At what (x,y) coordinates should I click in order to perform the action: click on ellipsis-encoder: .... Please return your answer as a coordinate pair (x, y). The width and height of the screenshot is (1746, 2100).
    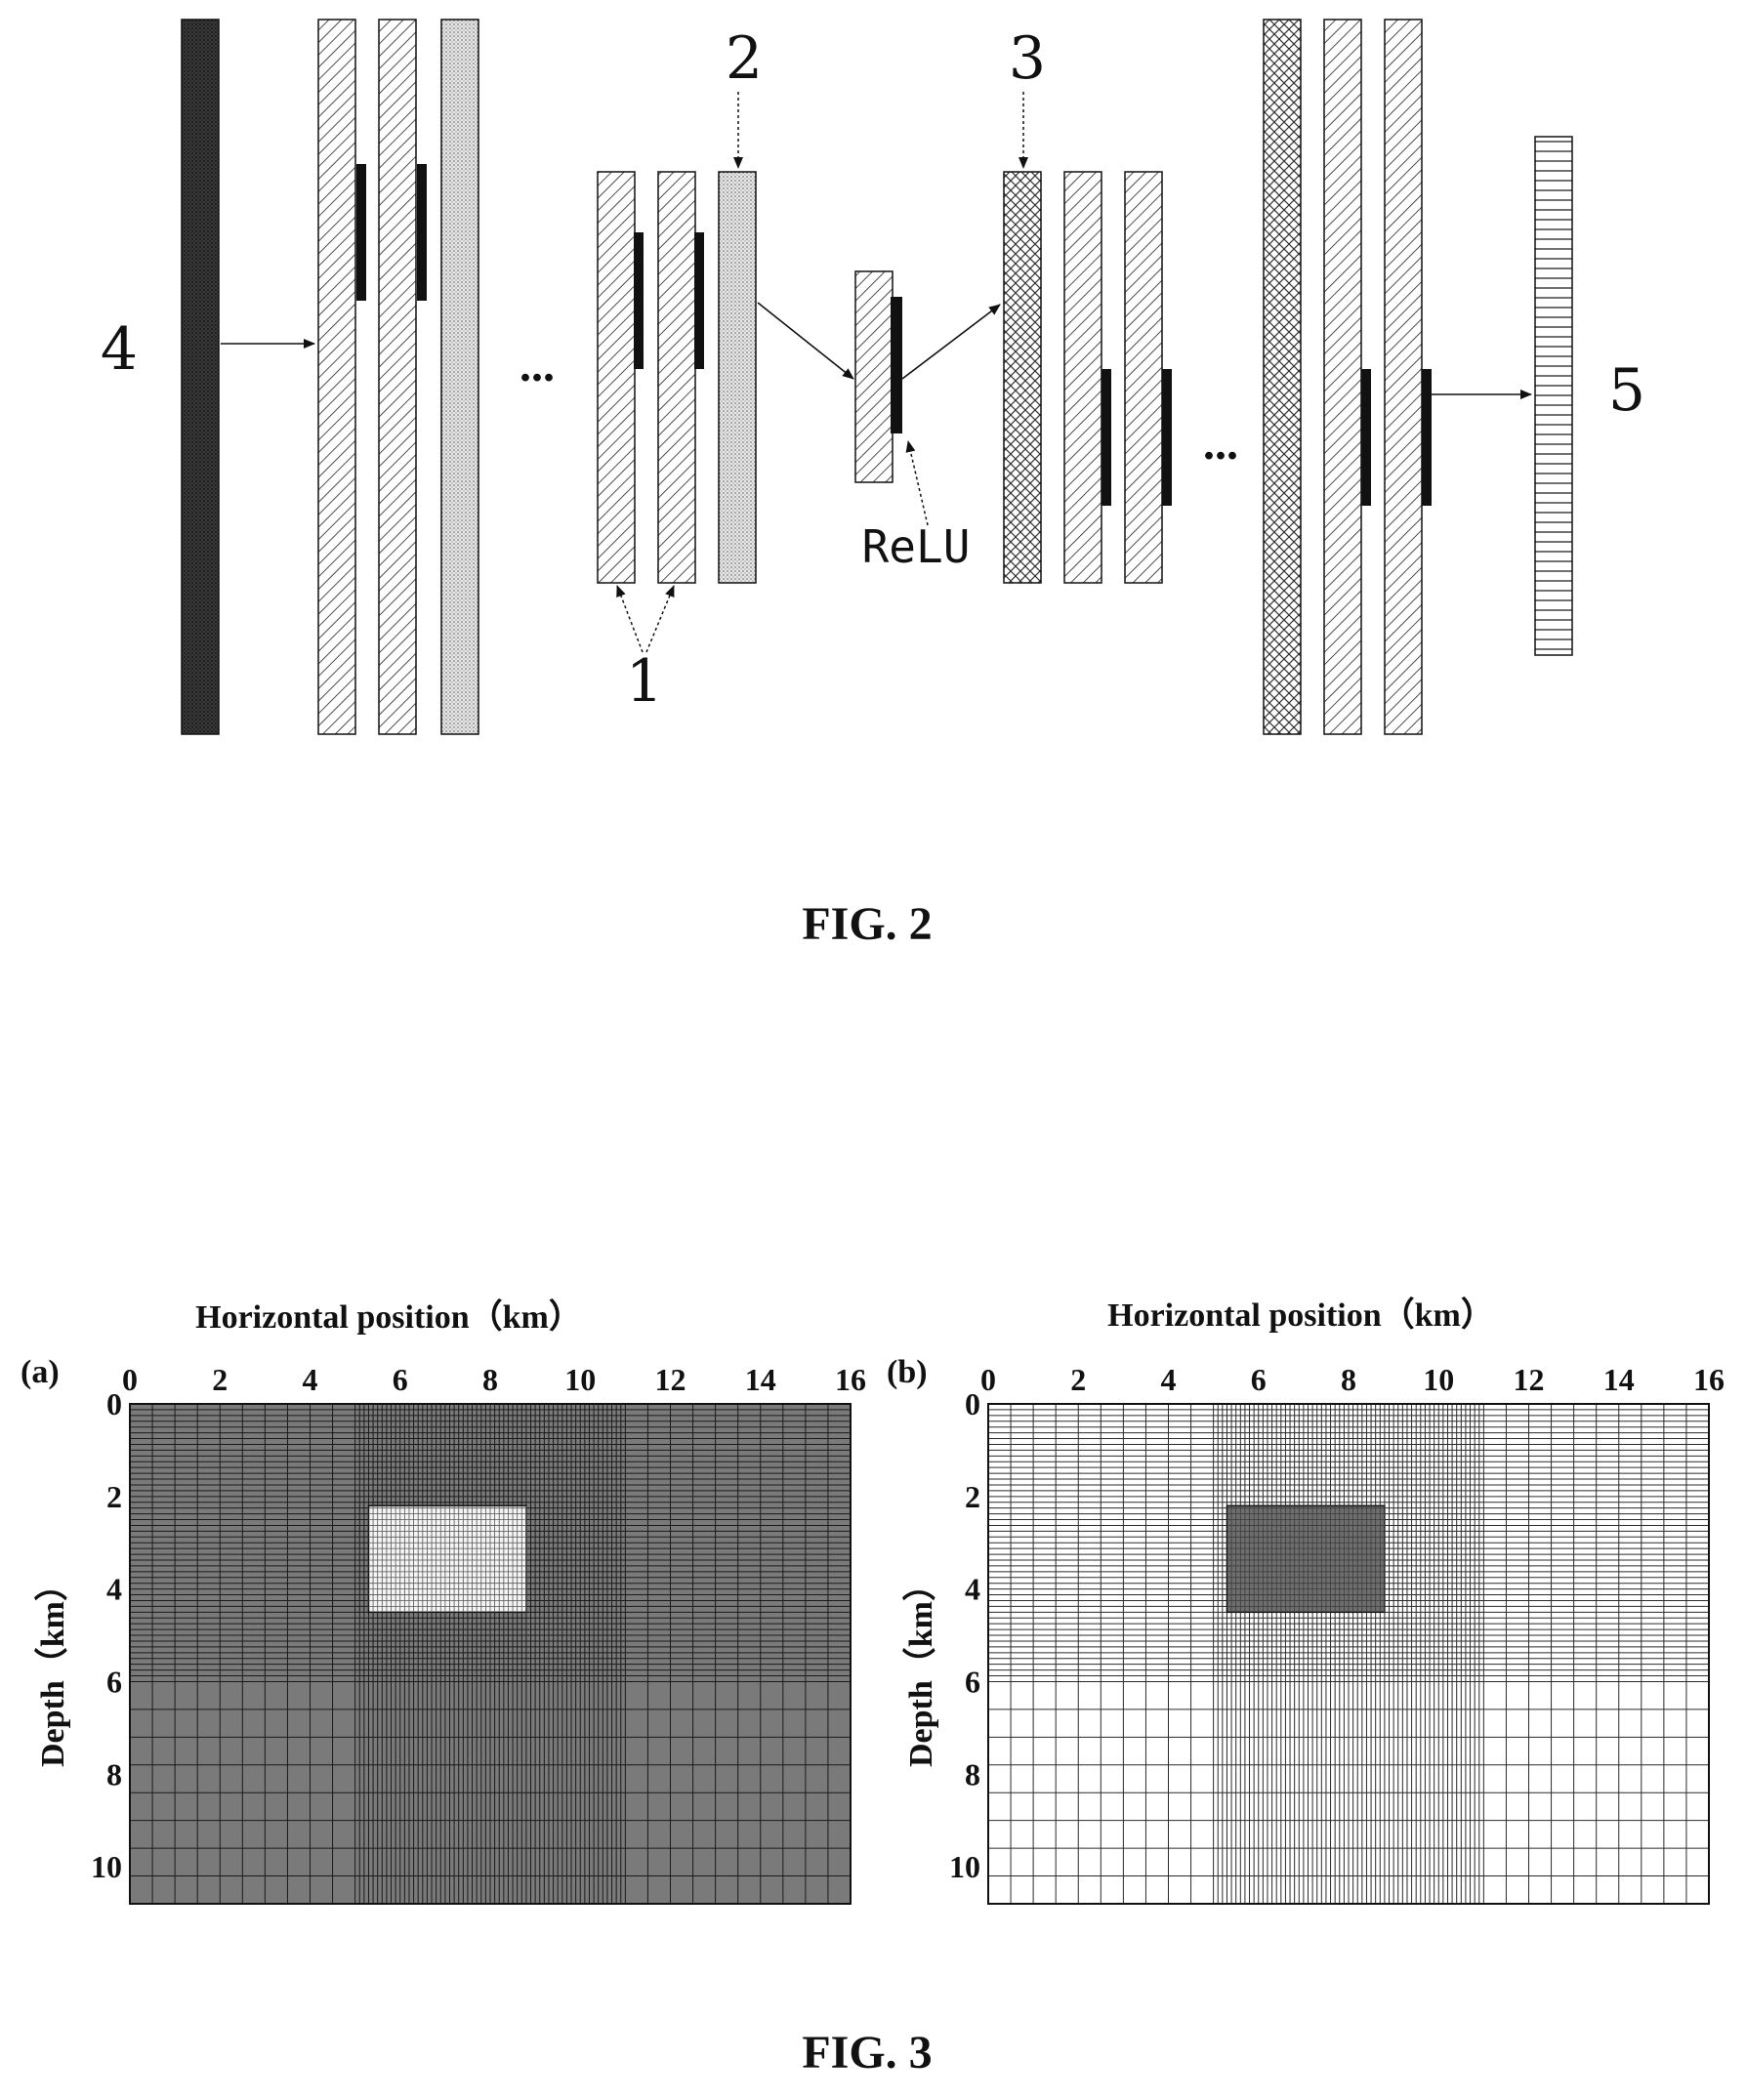
    Looking at the image, I should click on (537, 365).